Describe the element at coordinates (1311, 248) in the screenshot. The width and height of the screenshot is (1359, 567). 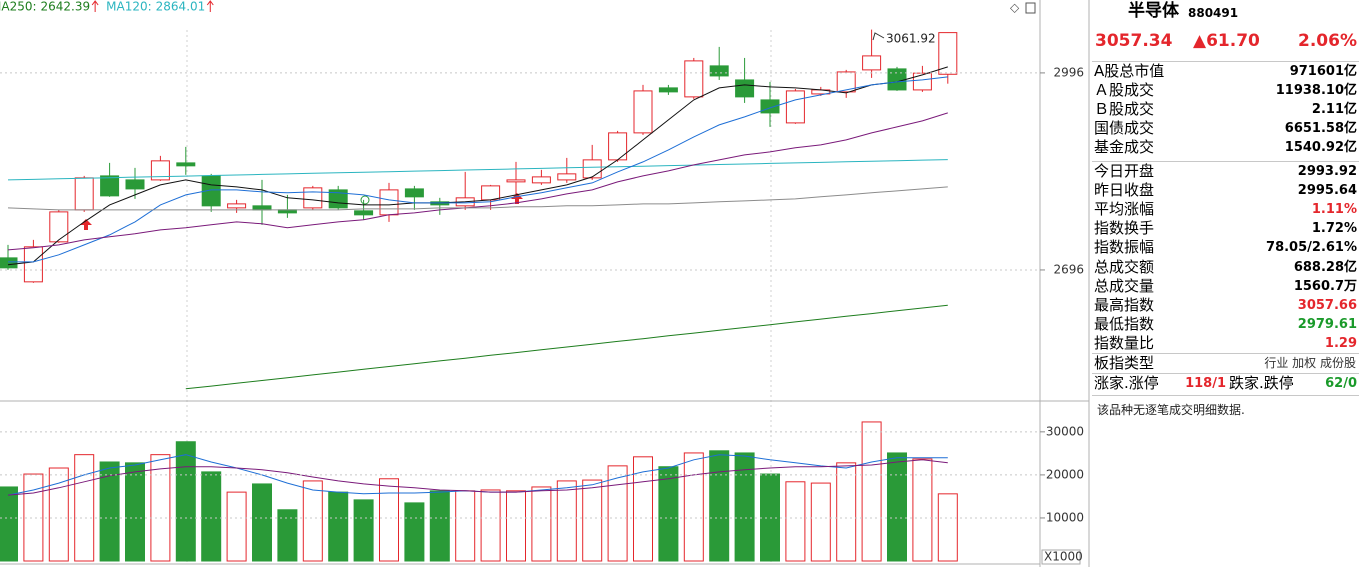
I see `row-value: 78.05/2.61%` at that location.